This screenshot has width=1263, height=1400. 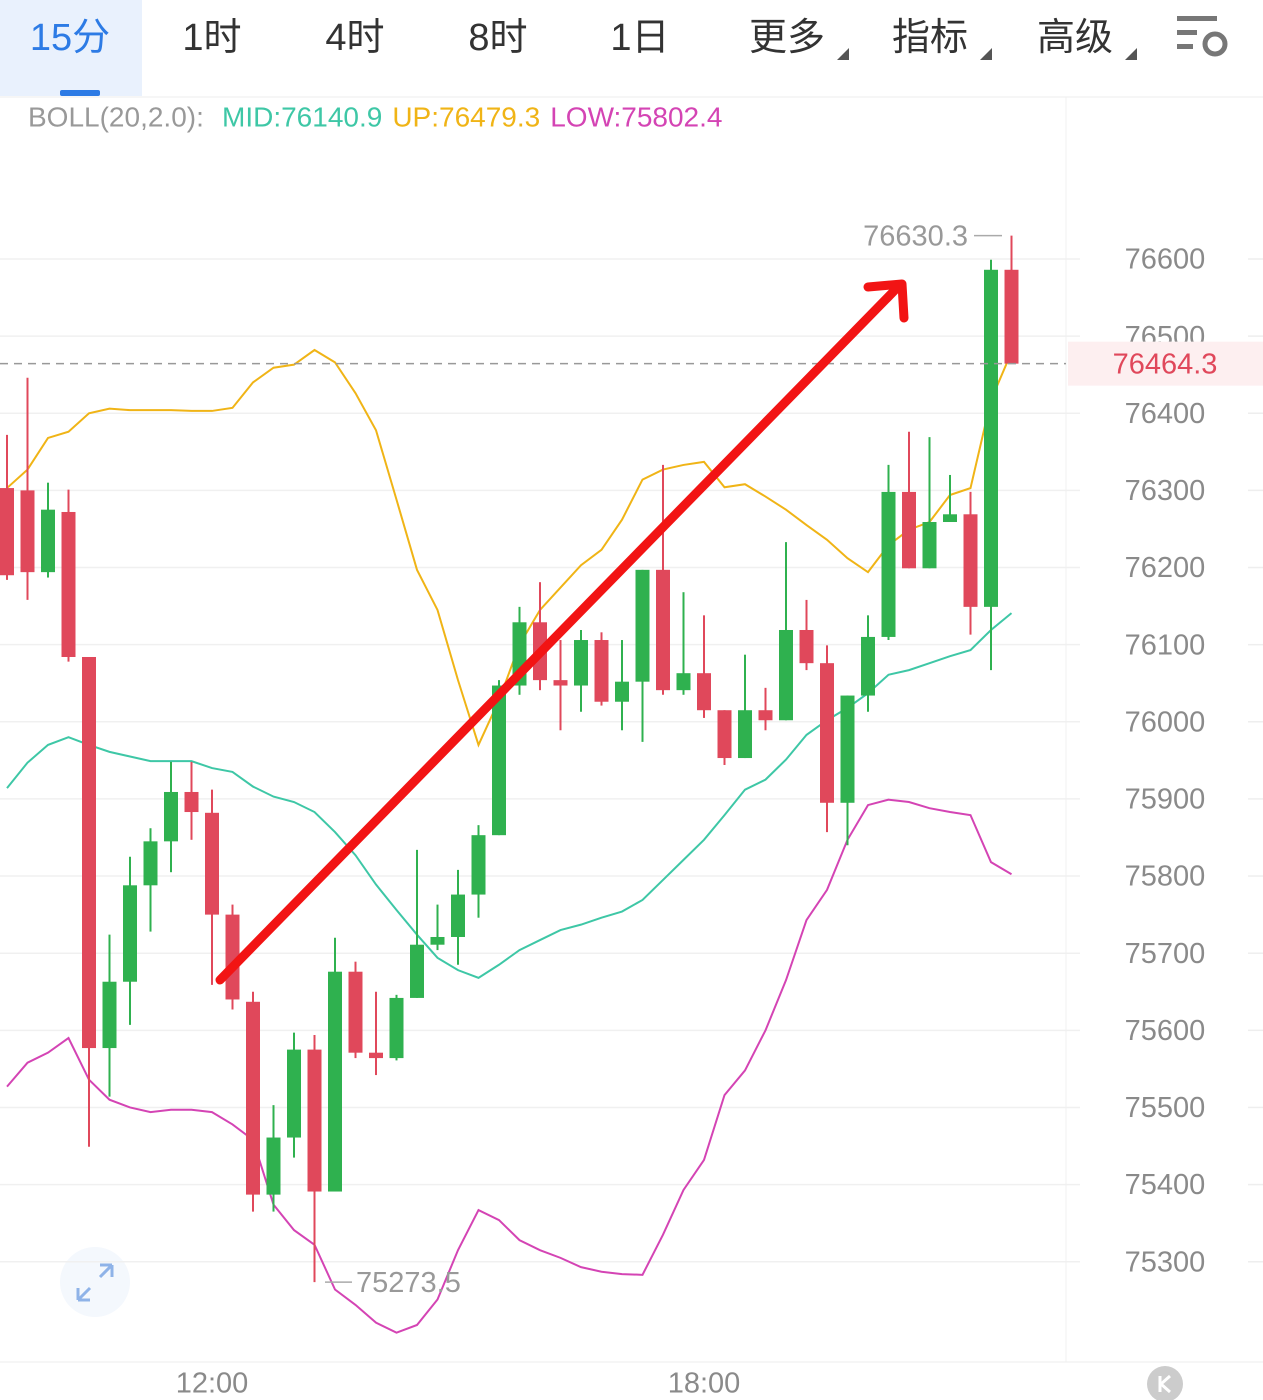 I want to click on y-tick-label: 75800, so click(x=1165, y=877).